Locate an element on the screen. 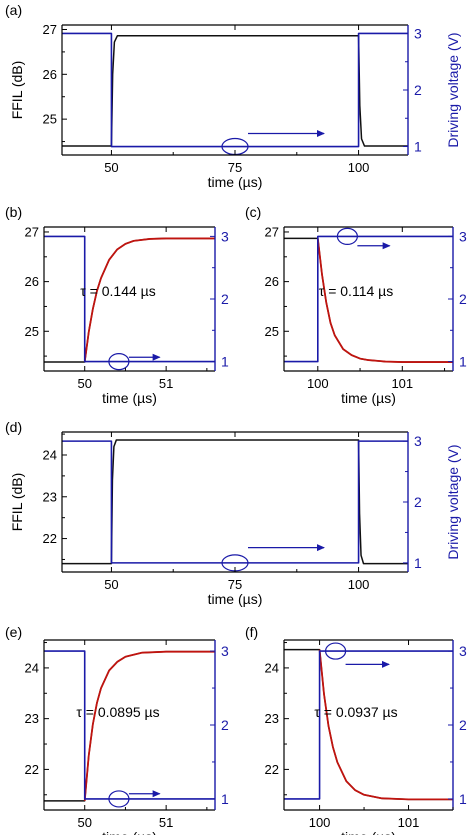  panel-label: (e) is located at coordinates (13, 632).